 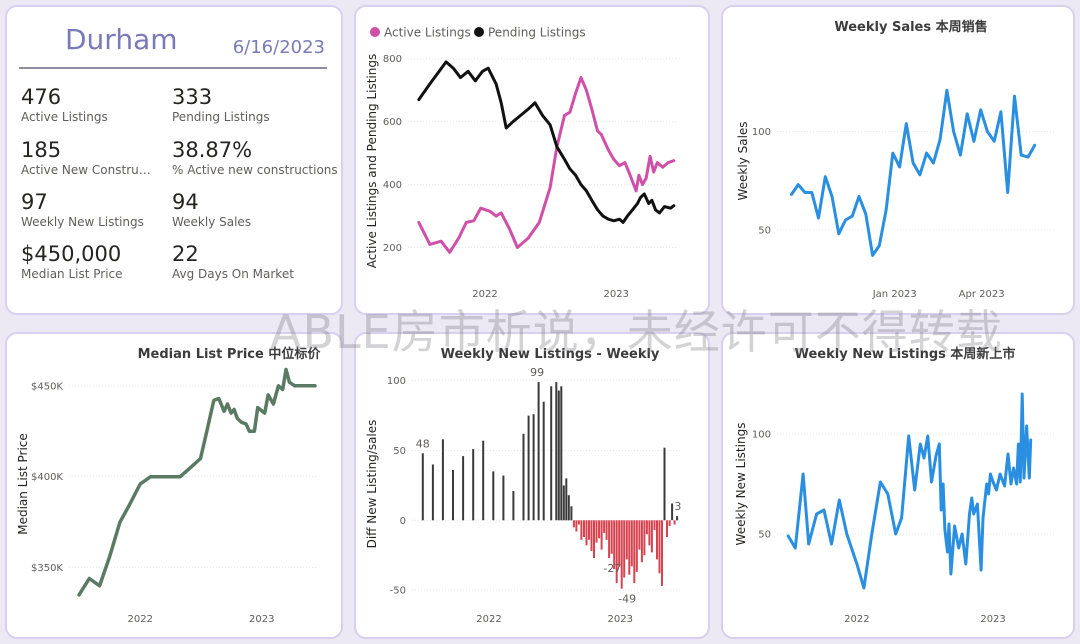 What do you see at coordinates (913, 172) in the screenshot?
I see `series-line-weekly_sales` at bounding box center [913, 172].